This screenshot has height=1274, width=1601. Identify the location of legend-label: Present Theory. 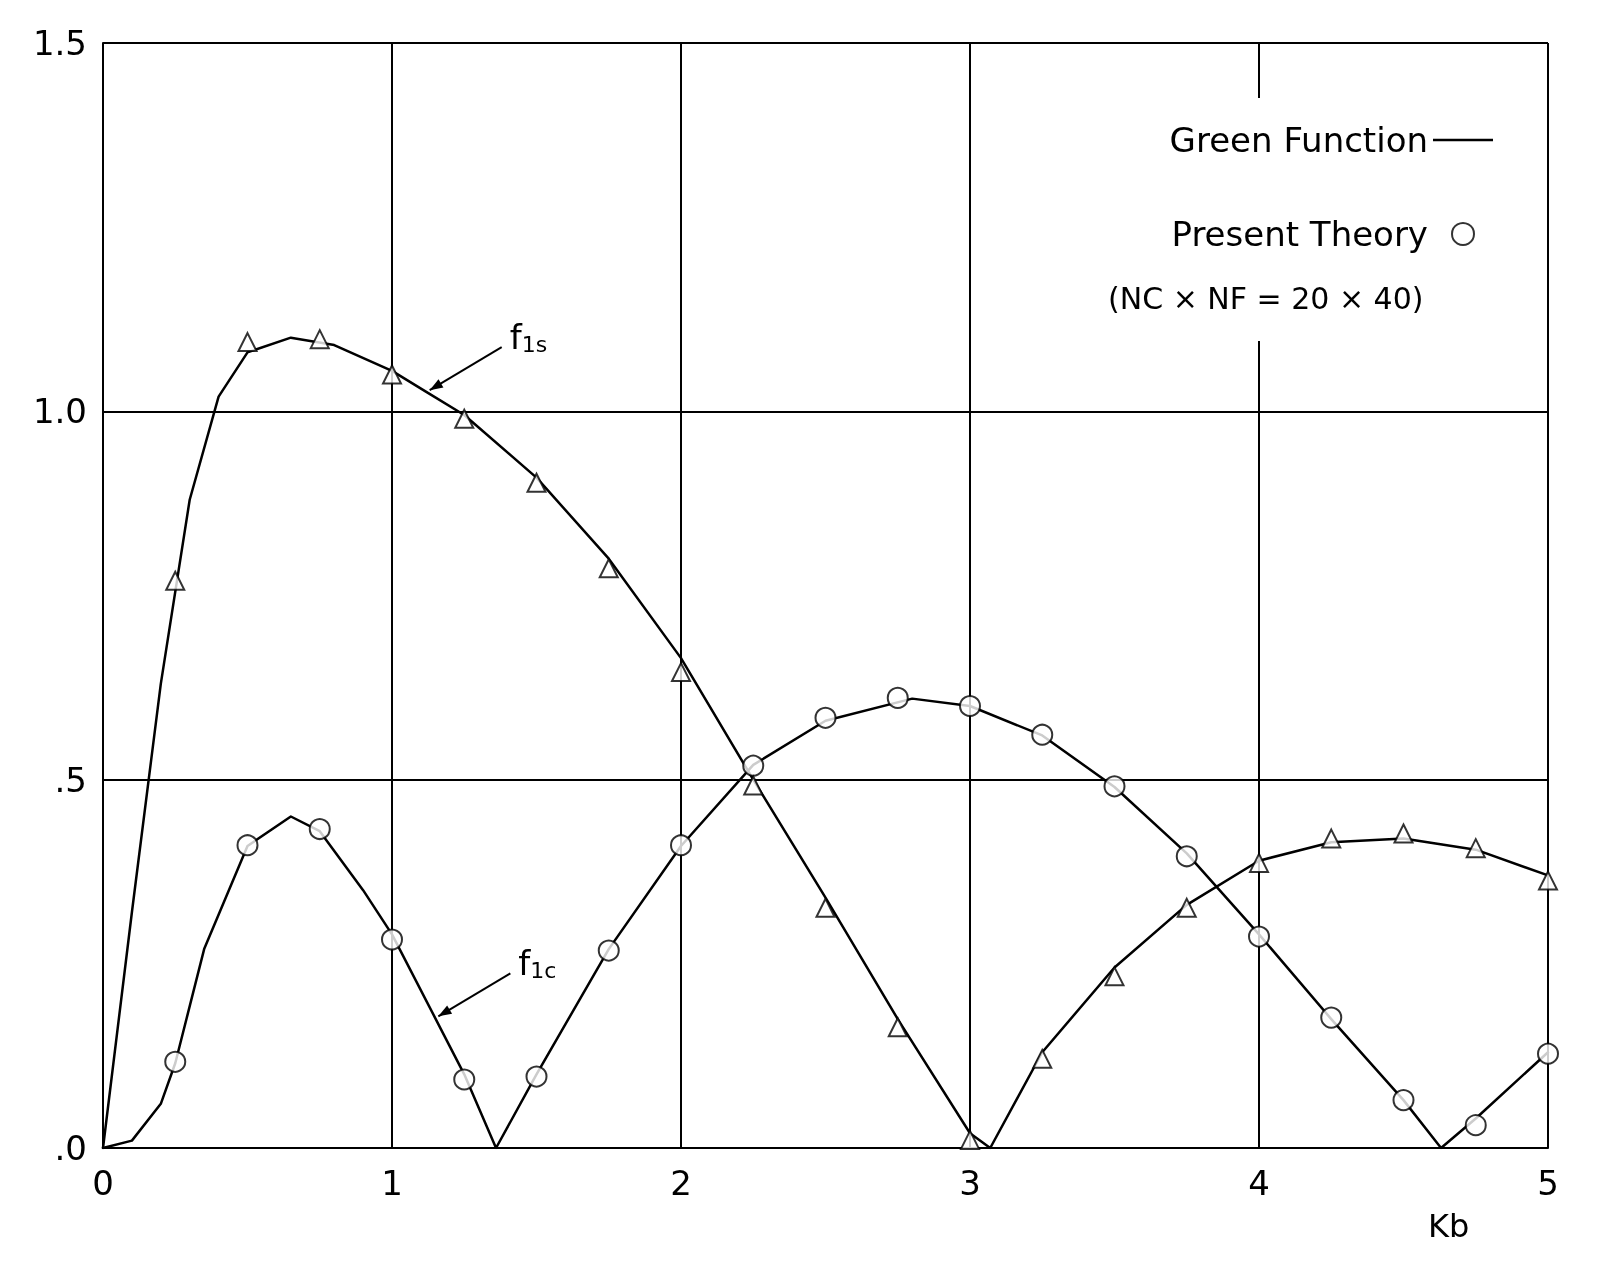
(1299, 234).